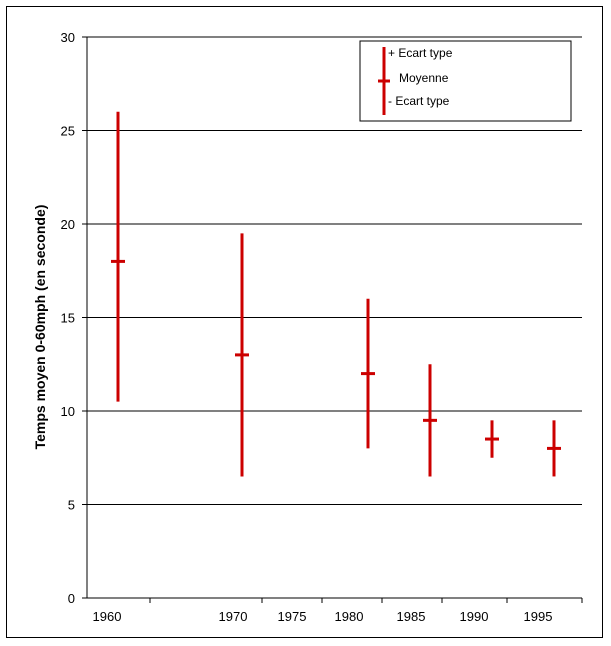 The width and height of the screenshot is (611, 646). Describe the element at coordinates (68, 37) in the screenshot. I see `y-tick-label: 30` at that location.